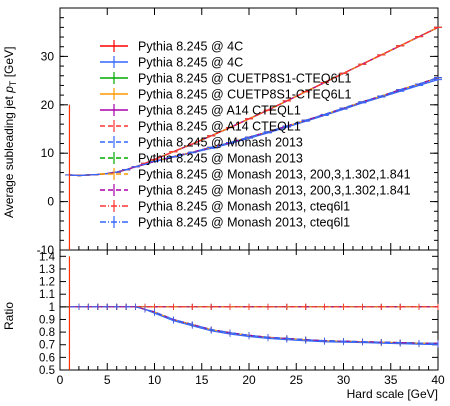 This screenshot has width=450, height=406. What do you see at coordinates (9, 64) in the screenshot?
I see `top-y-axis-label-unit: [GeV]` at bounding box center [9, 64].